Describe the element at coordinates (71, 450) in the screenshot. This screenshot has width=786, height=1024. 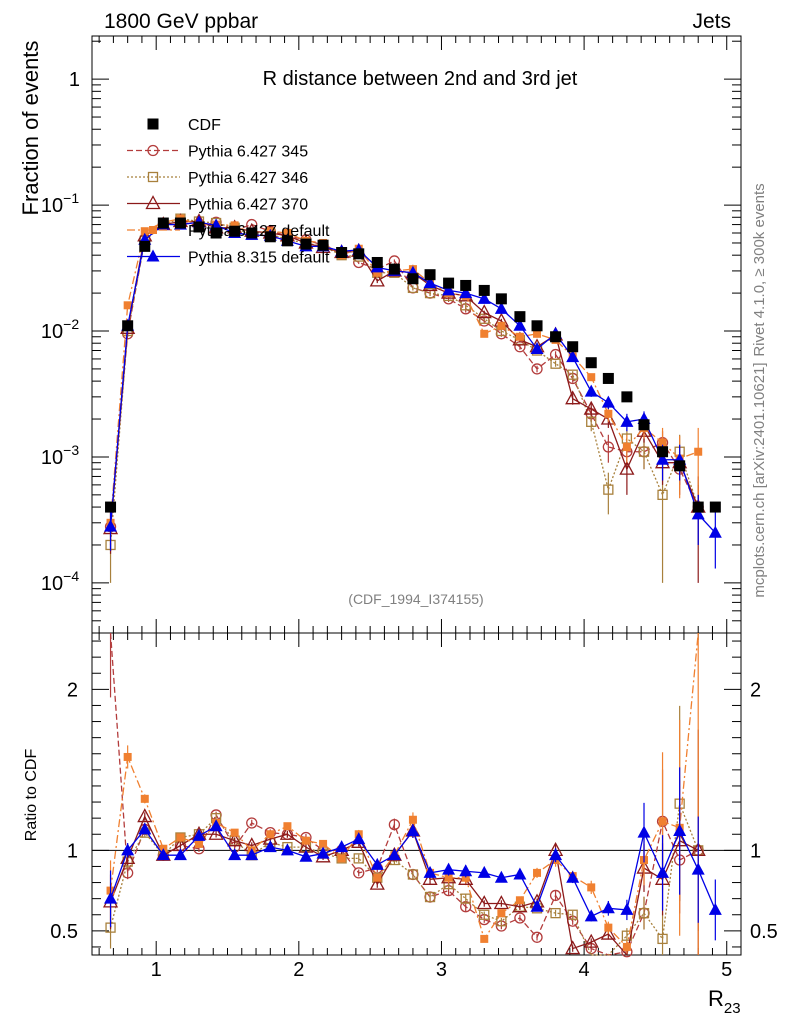
I see `y-tick-exponent: −3` at that location.